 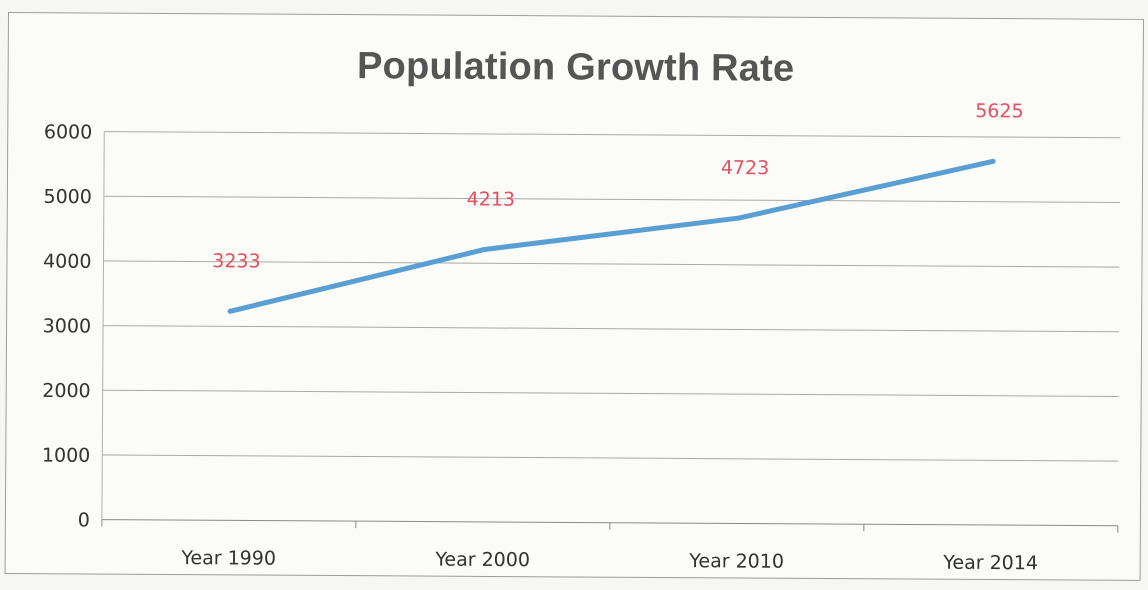 I want to click on y-tick-label: 1000, so click(x=66, y=456).